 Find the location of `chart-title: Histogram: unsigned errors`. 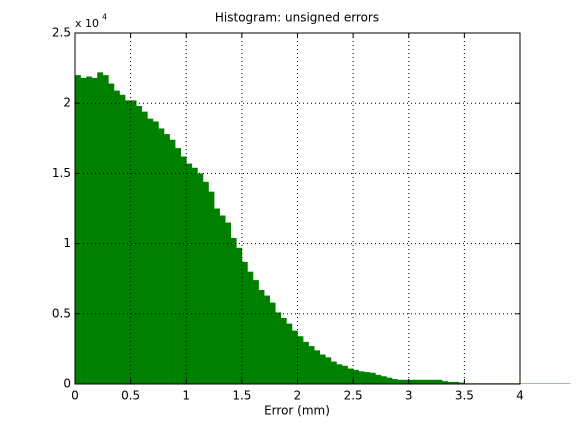

chart-title: Histogram: unsigned errors is located at coordinates (297, 18).